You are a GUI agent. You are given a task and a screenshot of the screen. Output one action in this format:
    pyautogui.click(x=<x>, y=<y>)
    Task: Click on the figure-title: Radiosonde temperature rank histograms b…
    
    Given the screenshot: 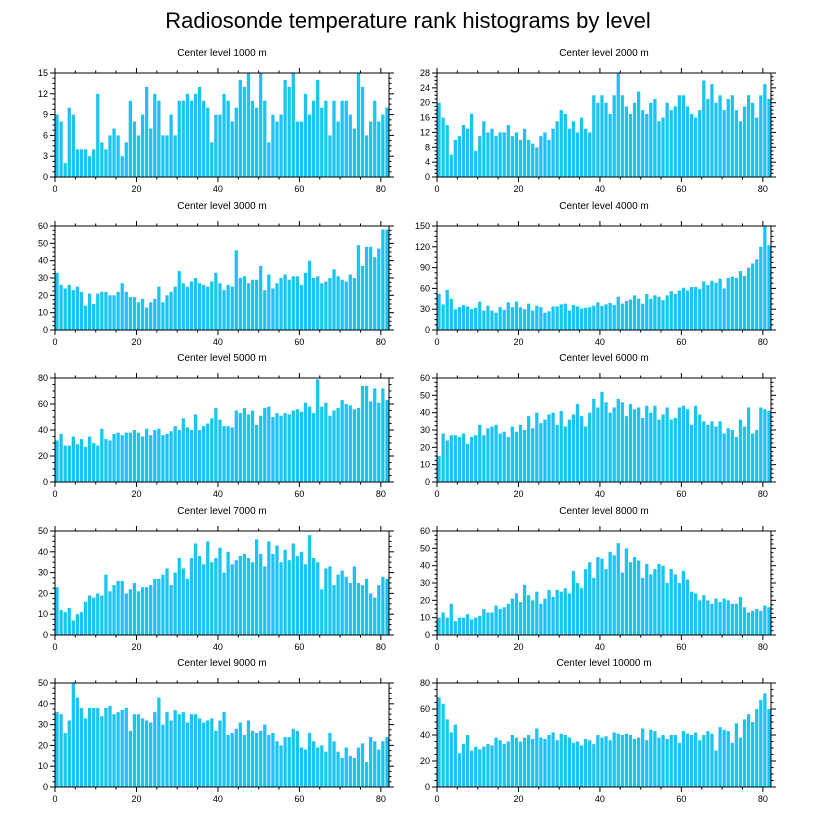 What is the action you would take?
    pyautogui.click(x=408, y=20)
    